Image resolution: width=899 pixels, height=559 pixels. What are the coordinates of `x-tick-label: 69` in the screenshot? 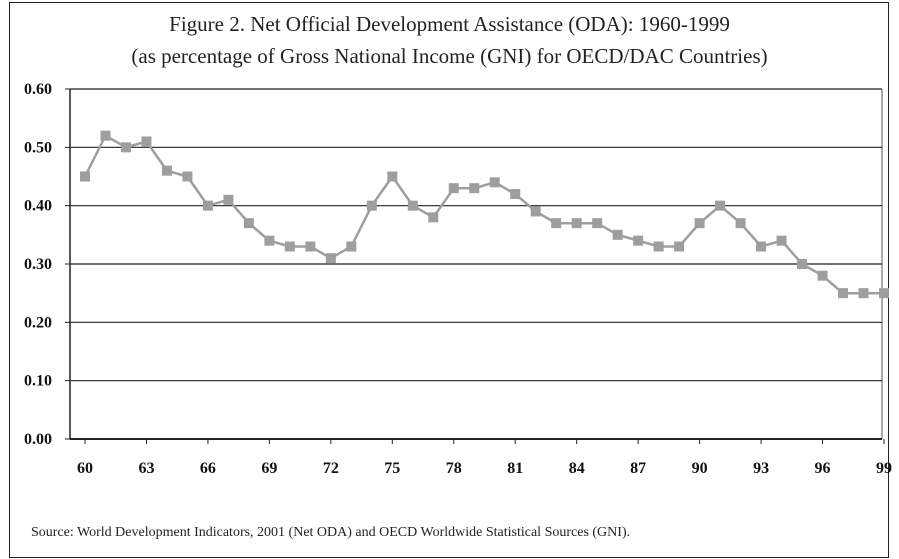 It's located at (269, 468).